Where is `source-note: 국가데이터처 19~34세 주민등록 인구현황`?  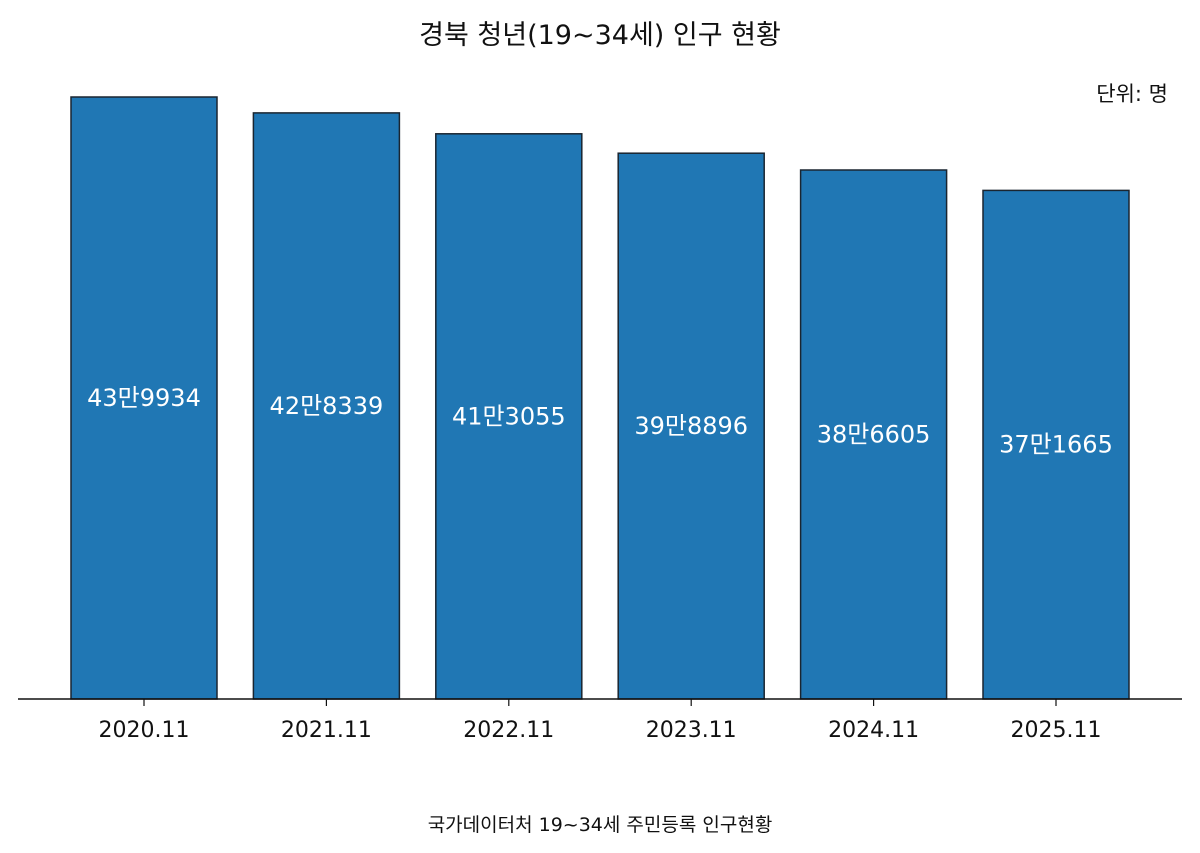 source-note: 국가데이터처 19~34세 주민등록 인구현황 is located at coordinates (600, 825).